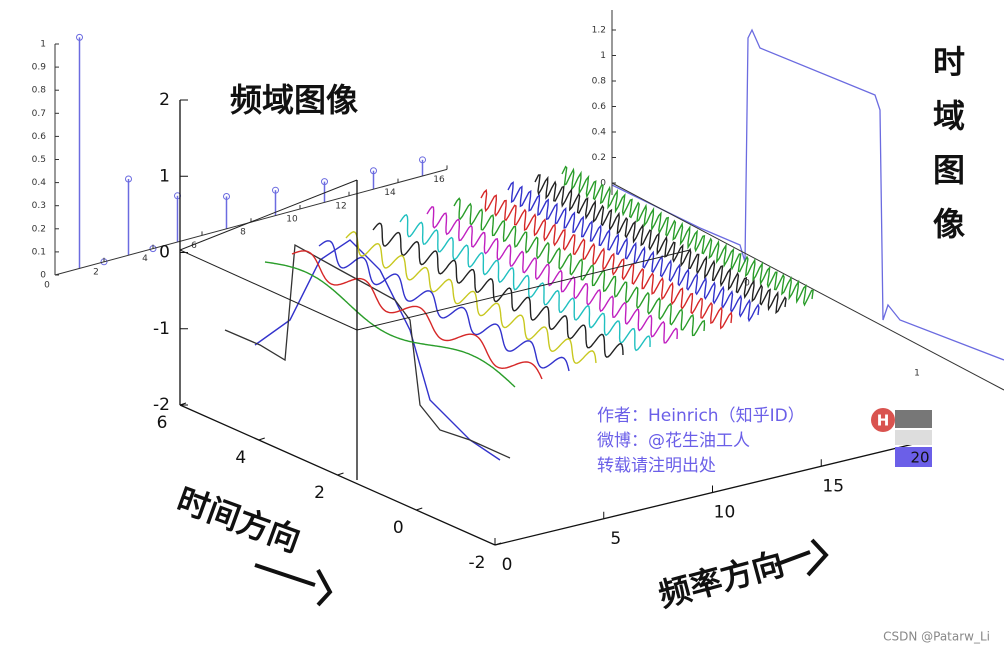  Describe the element at coordinates (439, 180) in the screenshot. I see `spectrum-x-tick-label: 16` at that location.